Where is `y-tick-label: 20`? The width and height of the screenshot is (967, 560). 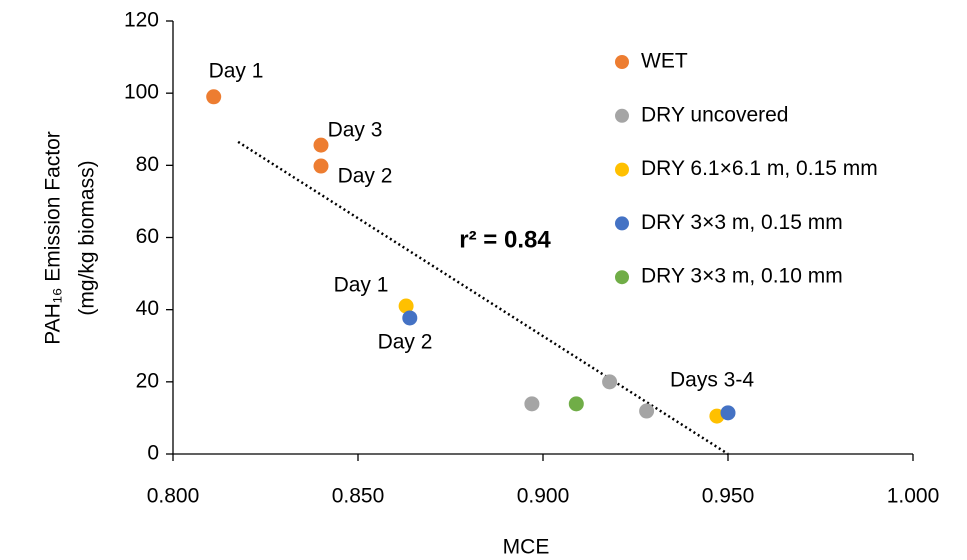 y-tick-label: 20 is located at coordinates (147, 380).